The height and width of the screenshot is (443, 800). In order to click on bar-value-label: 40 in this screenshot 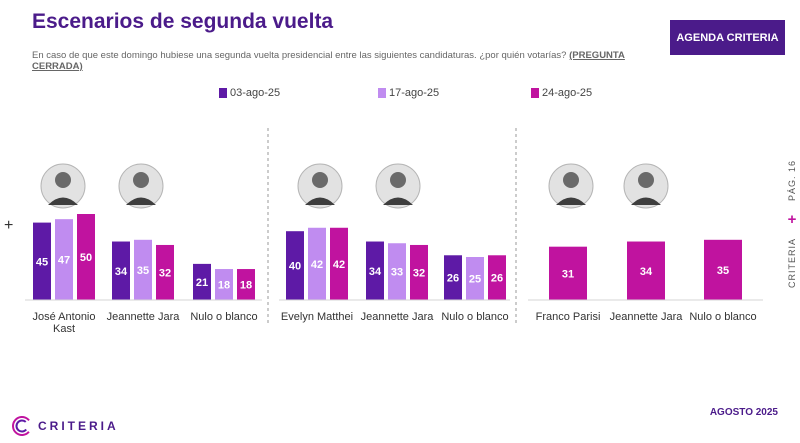, I will do `click(295, 267)`.